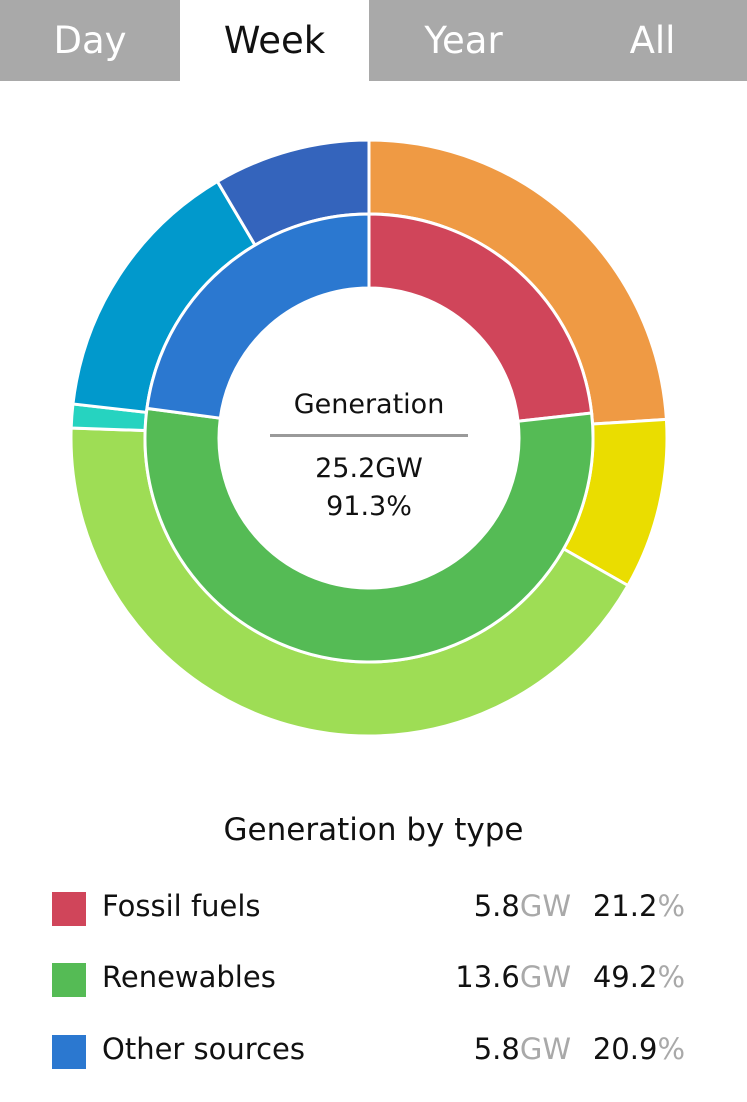 This screenshot has height=1102, width=747. I want to click on legend-percent: 20.9%, so click(639, 1049).